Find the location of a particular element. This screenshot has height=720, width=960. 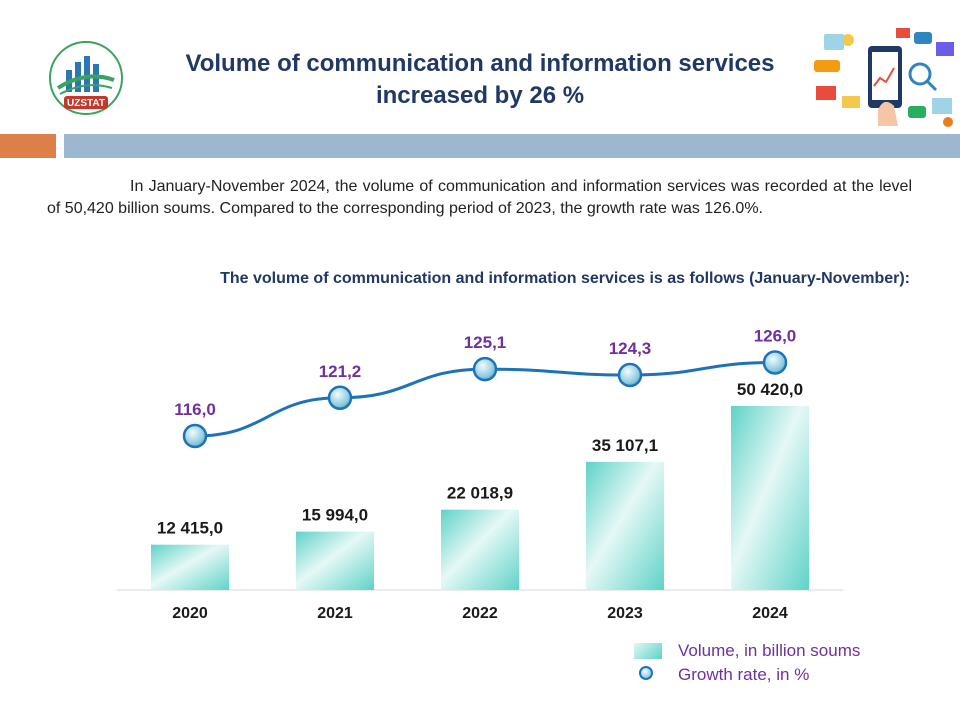

legend-bar-swatch is located at coordinates (648, 651).